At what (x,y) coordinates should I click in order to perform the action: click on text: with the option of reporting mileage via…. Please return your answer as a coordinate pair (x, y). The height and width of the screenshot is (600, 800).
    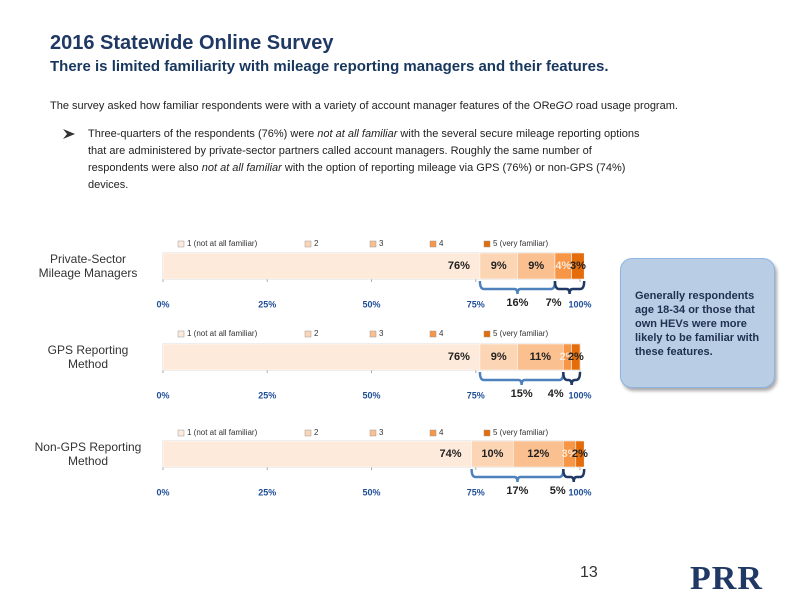
    Looking at the image, I should click on (357, 176).